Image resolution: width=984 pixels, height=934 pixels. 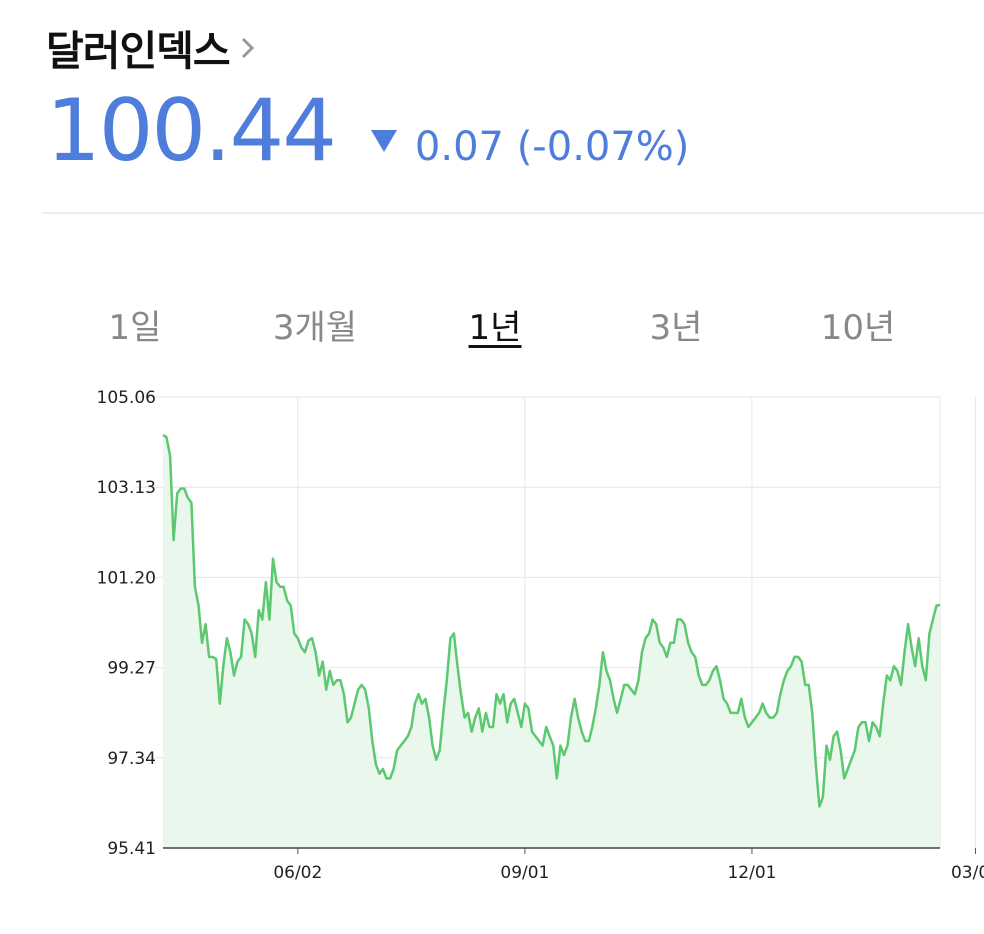 I want to click on divider, so click(x=513, y=213).